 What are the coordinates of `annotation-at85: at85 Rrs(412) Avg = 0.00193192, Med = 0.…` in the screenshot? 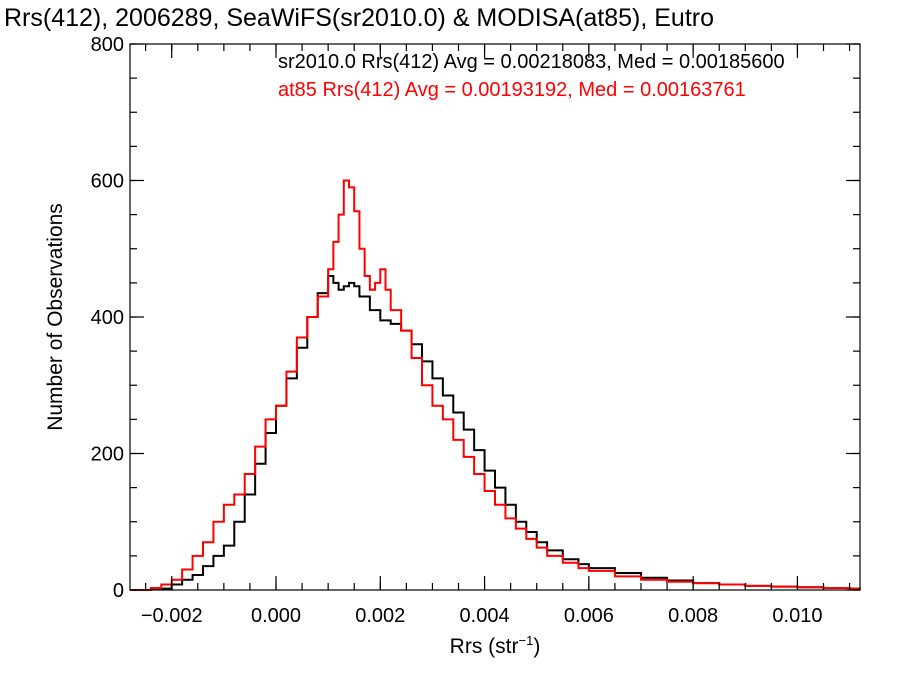 It's located at (512, 90).